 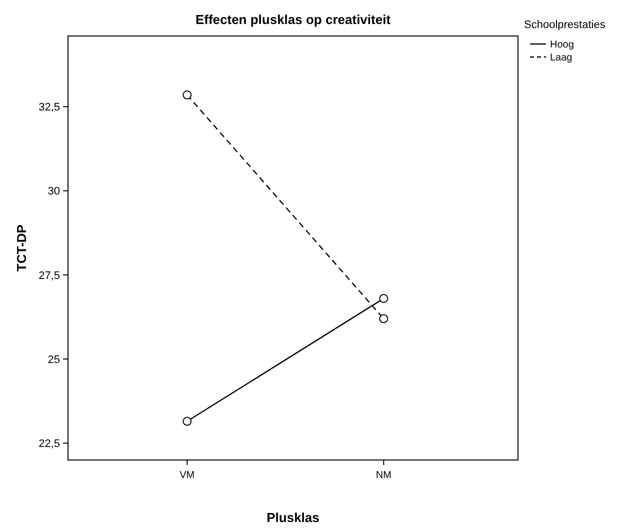 What do you see at coordinates (562, 45) in the screenshot?
I see `legend-label: Hoog` at bounding box center [562, 45].